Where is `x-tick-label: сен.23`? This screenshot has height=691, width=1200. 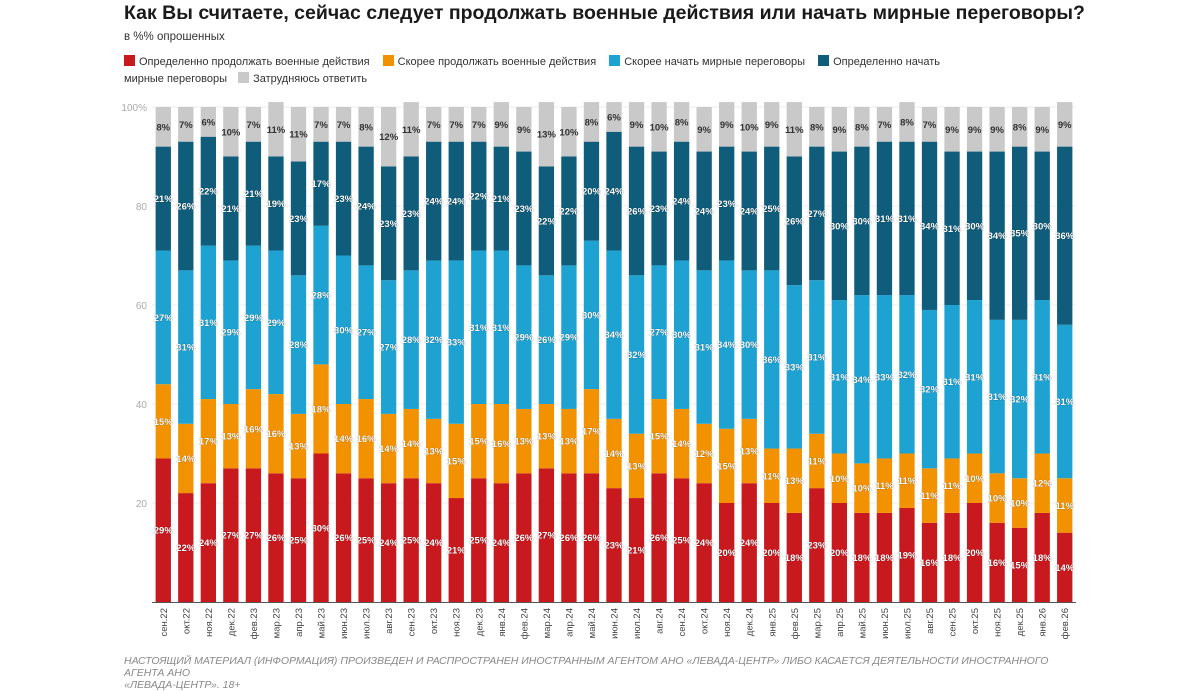 x-tick-label: сен.23 is located at coordinates (412, 622).